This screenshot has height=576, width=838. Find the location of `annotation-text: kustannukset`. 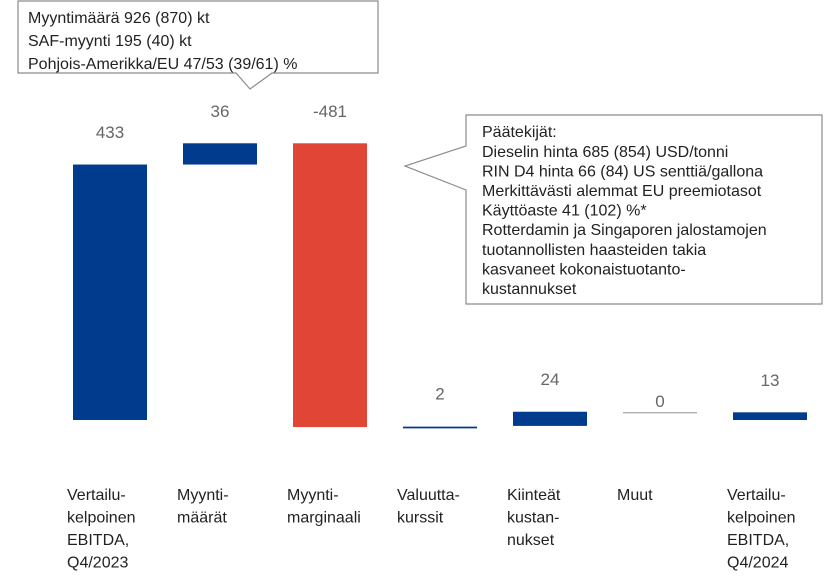

annotation-text: kustannukset is located at coordinates (529, 289).